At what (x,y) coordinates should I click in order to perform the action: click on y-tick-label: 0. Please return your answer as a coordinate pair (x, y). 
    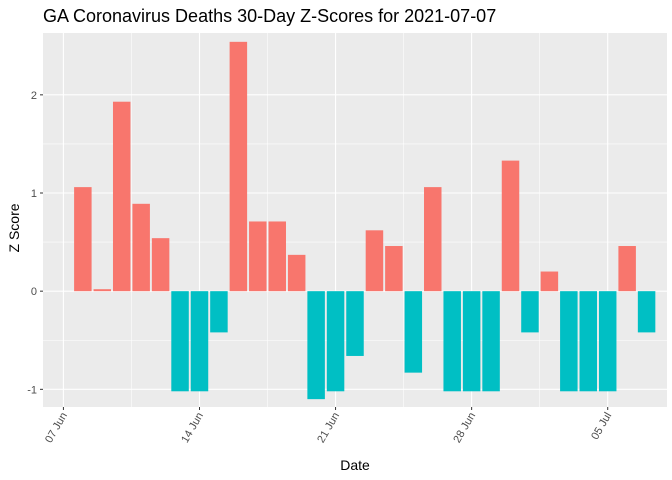
    Looking at the image, I should click on (34, 292).